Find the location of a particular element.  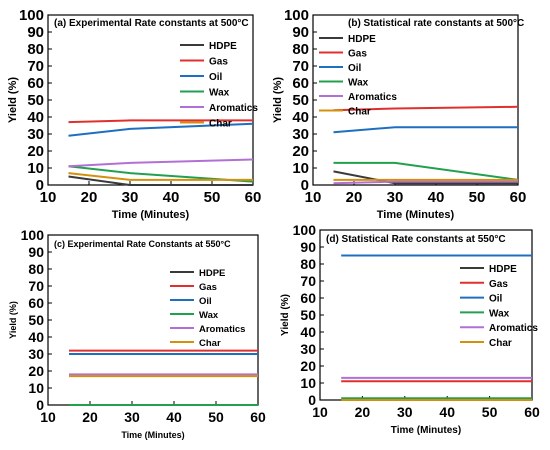

x-tick-label-d: 10 is located at coordinates (320, 412).